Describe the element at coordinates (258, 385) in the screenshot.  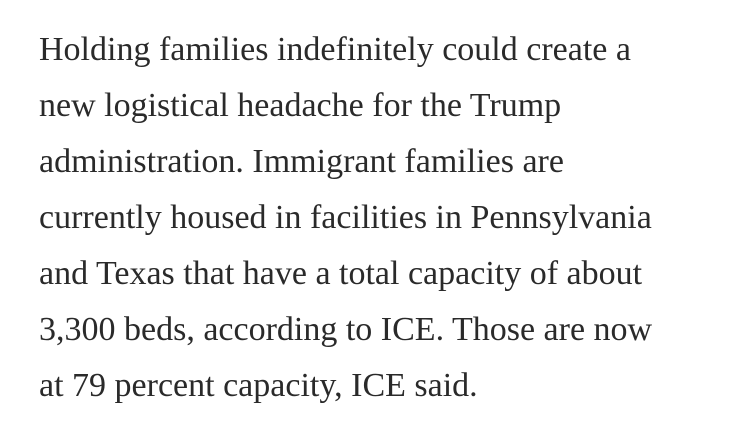
I see `paragraph-line: at 79 percent capacity, ICE said.` at that location.